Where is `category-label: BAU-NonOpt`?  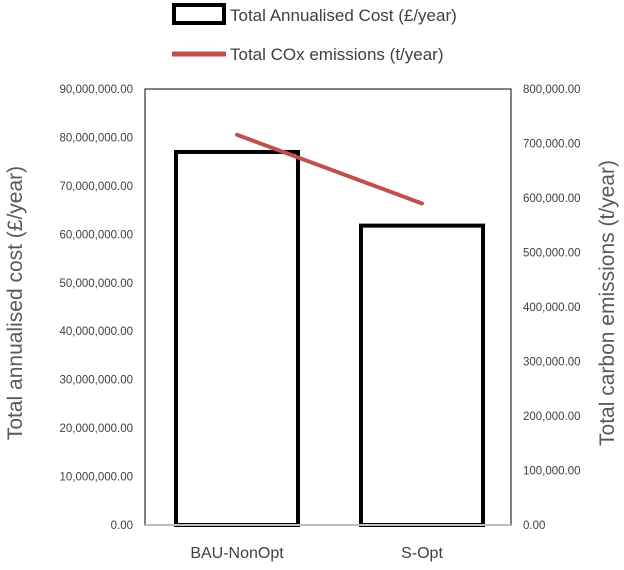 category-label: BAU-NonOpt is located at coordinates (237, 553).